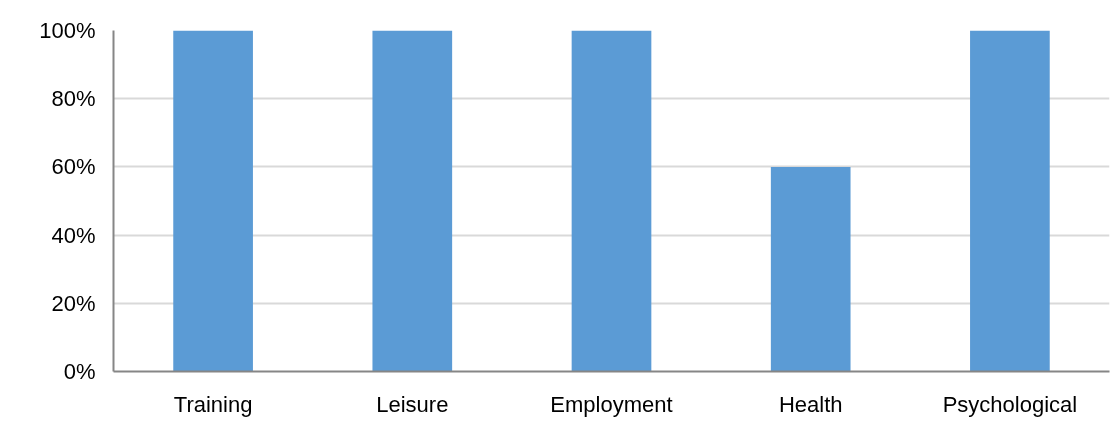 The image size is (1119, 421). What do you see at coordinates (73, 235) in the screenshot?
I see `y-tick-label: 40%` at bounding box center [73, 235].